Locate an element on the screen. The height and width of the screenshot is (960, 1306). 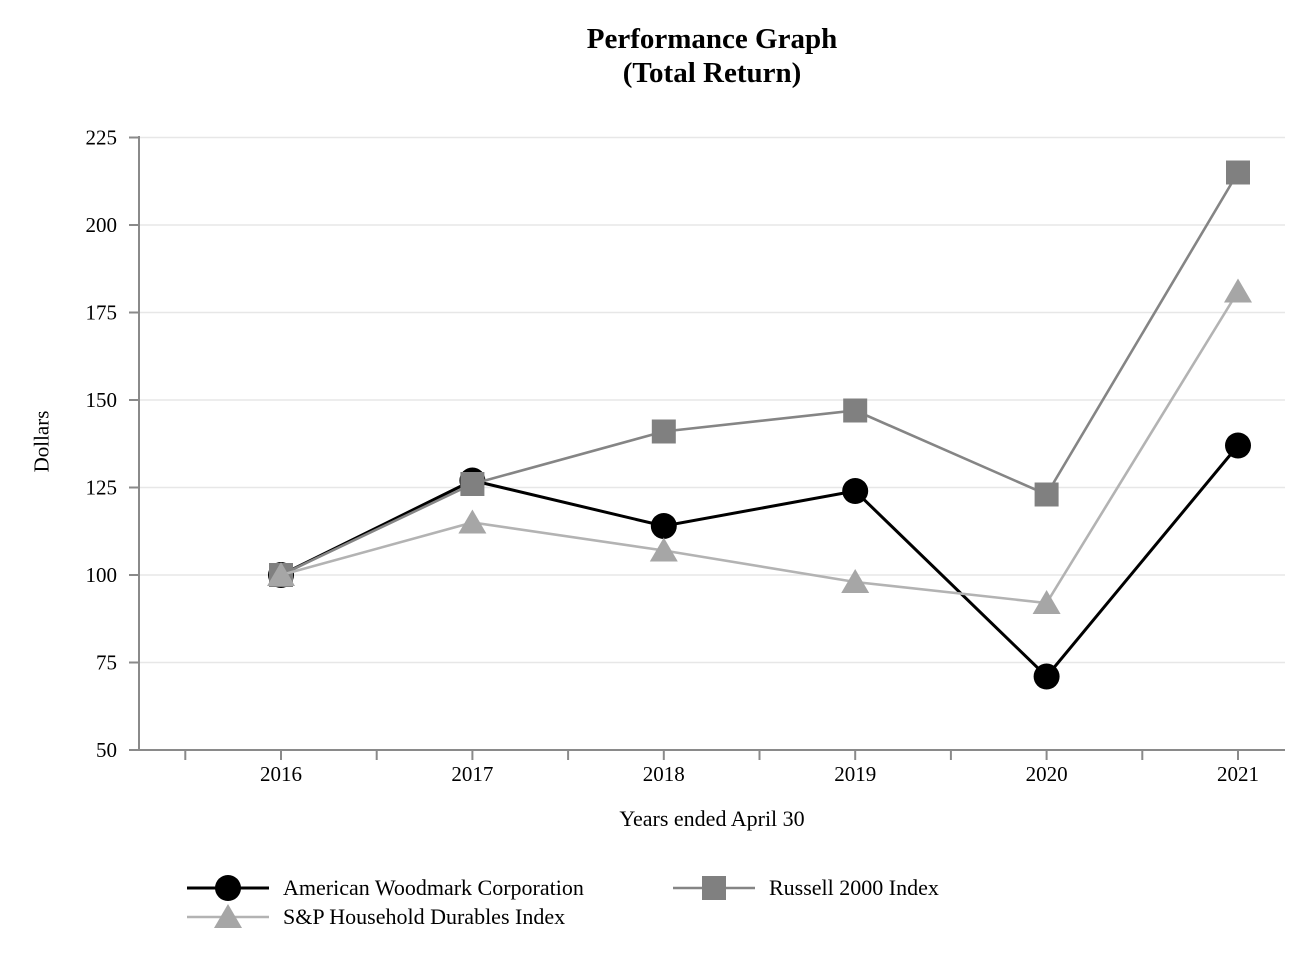
y-tick-label: 200 is located at coordinates (102, 225).